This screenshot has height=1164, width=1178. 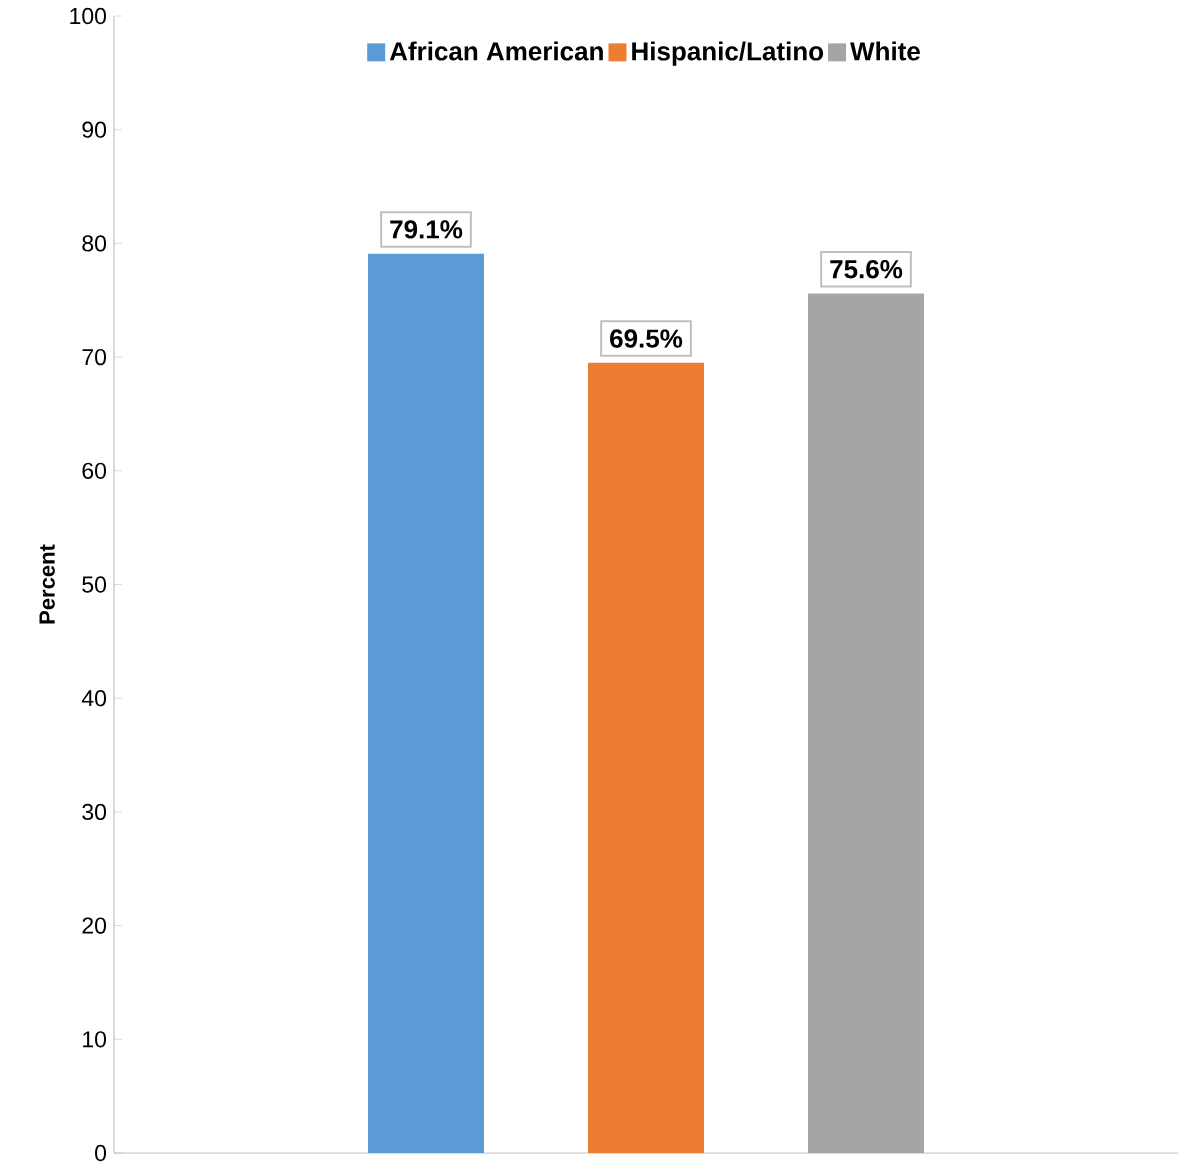 I want to click on y-tick-label: 30, so click(x=94, y=812).